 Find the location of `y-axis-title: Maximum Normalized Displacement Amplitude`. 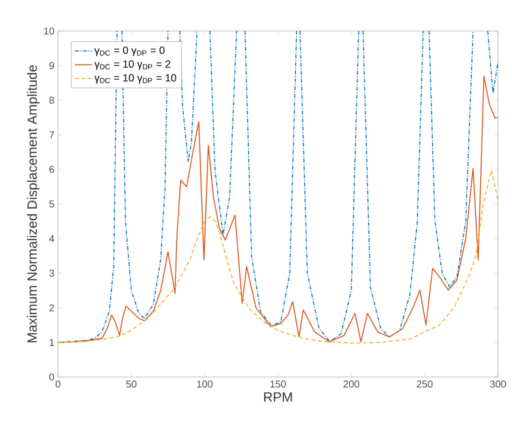

y-axis-title: Maximum Normalized Displacement Amplitude is located at coordinates (33, 203).